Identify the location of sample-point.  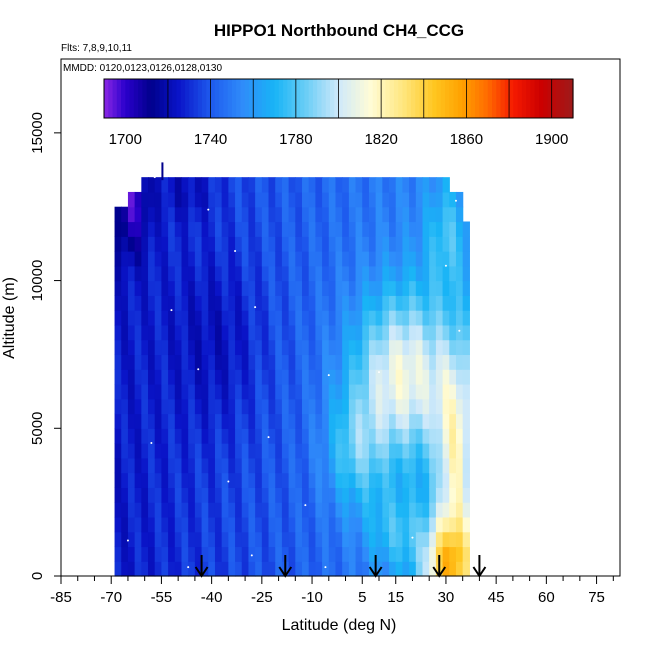
(328, 375).